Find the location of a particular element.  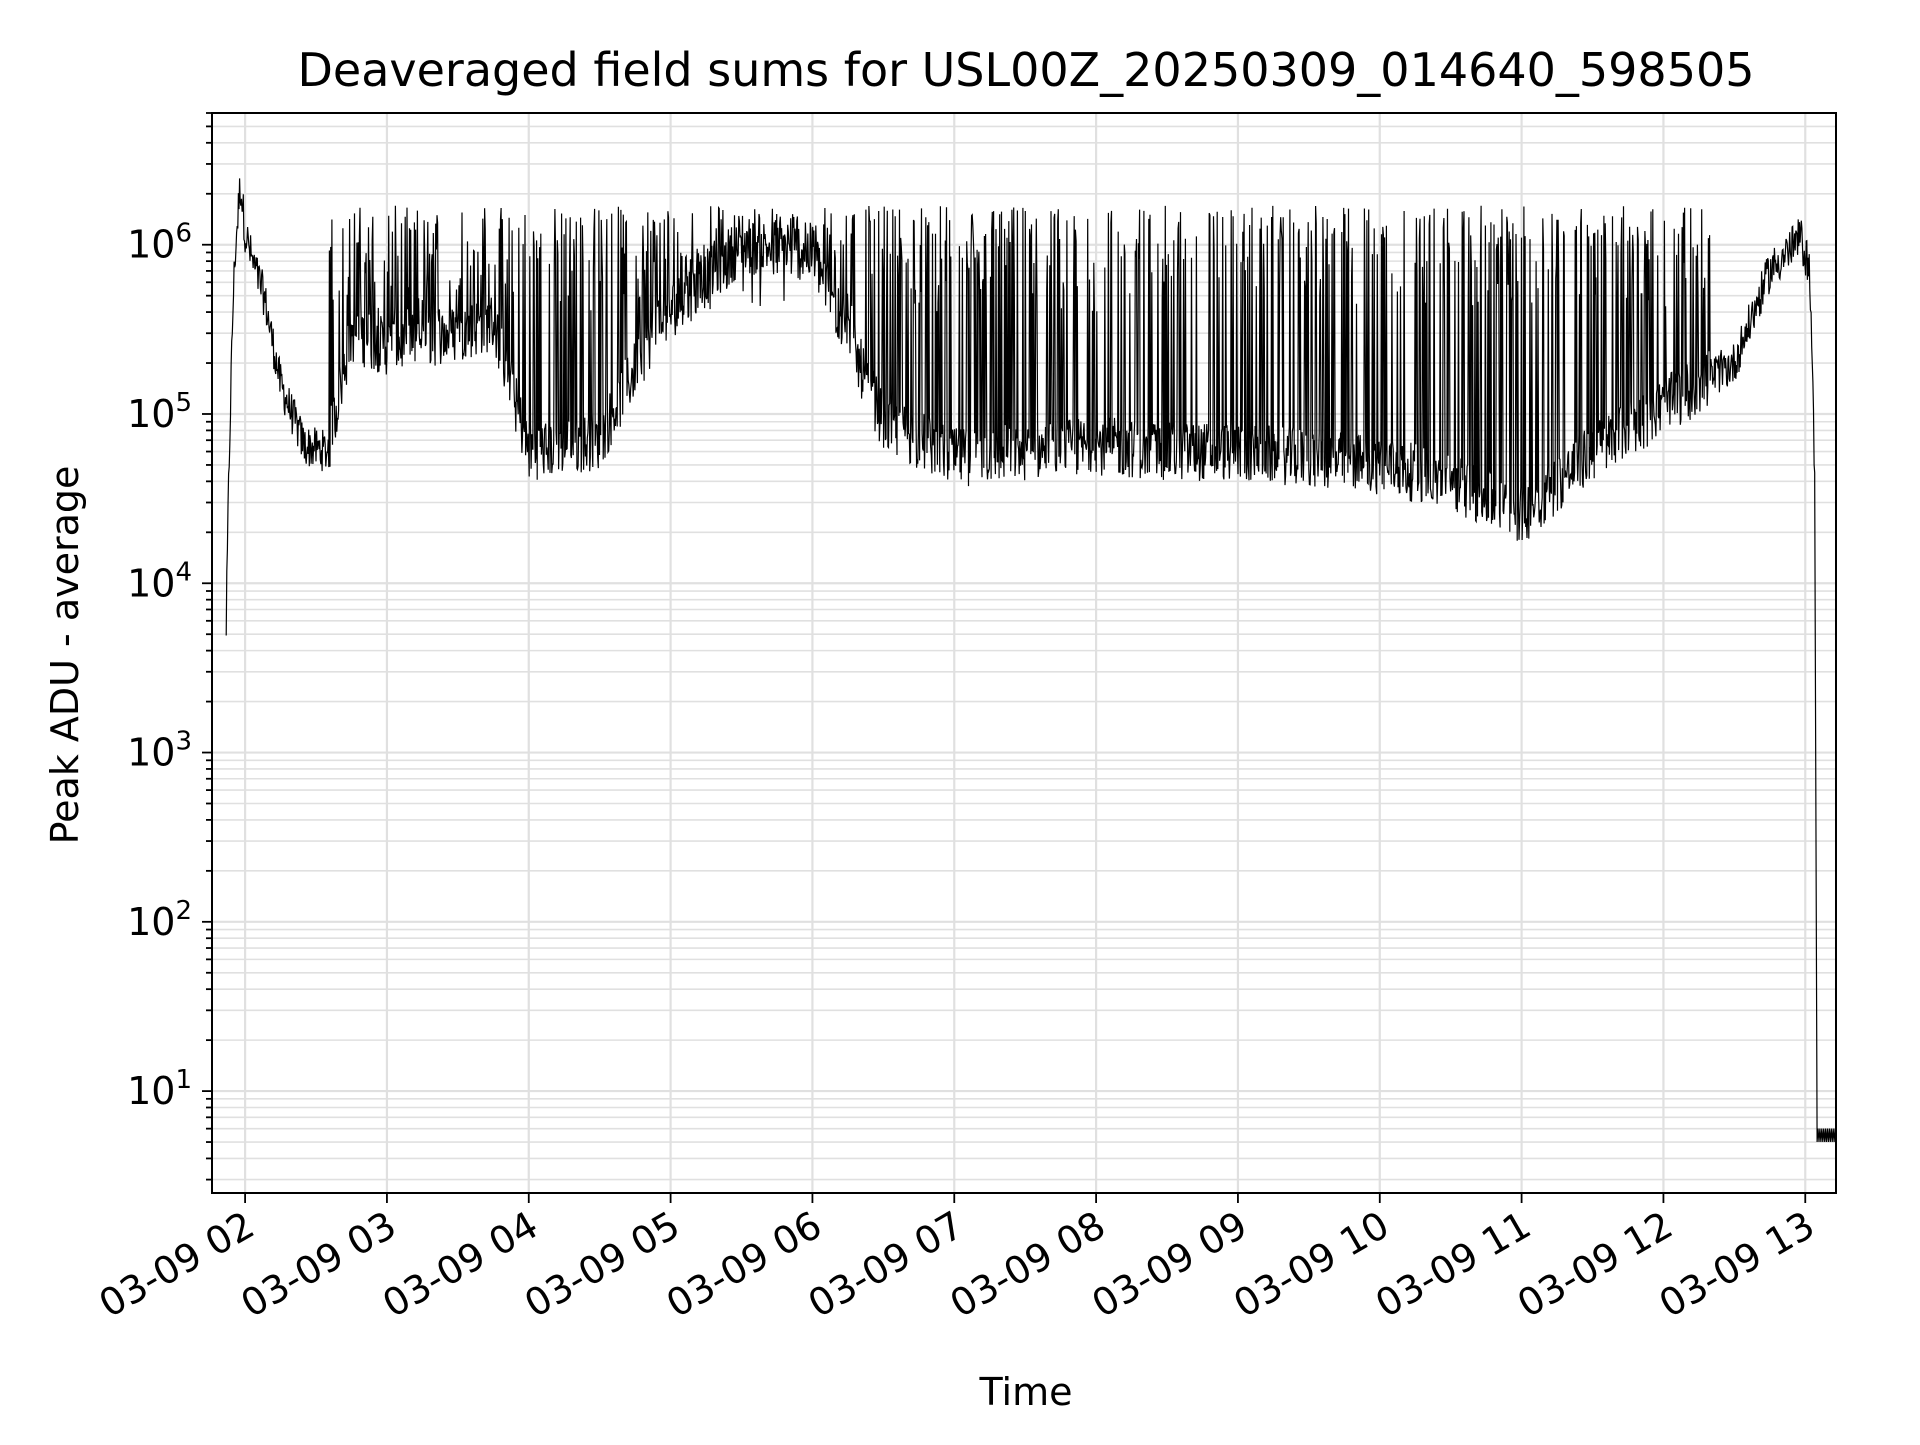

y-tick-label: 104 is located at coordinates (159, 581).